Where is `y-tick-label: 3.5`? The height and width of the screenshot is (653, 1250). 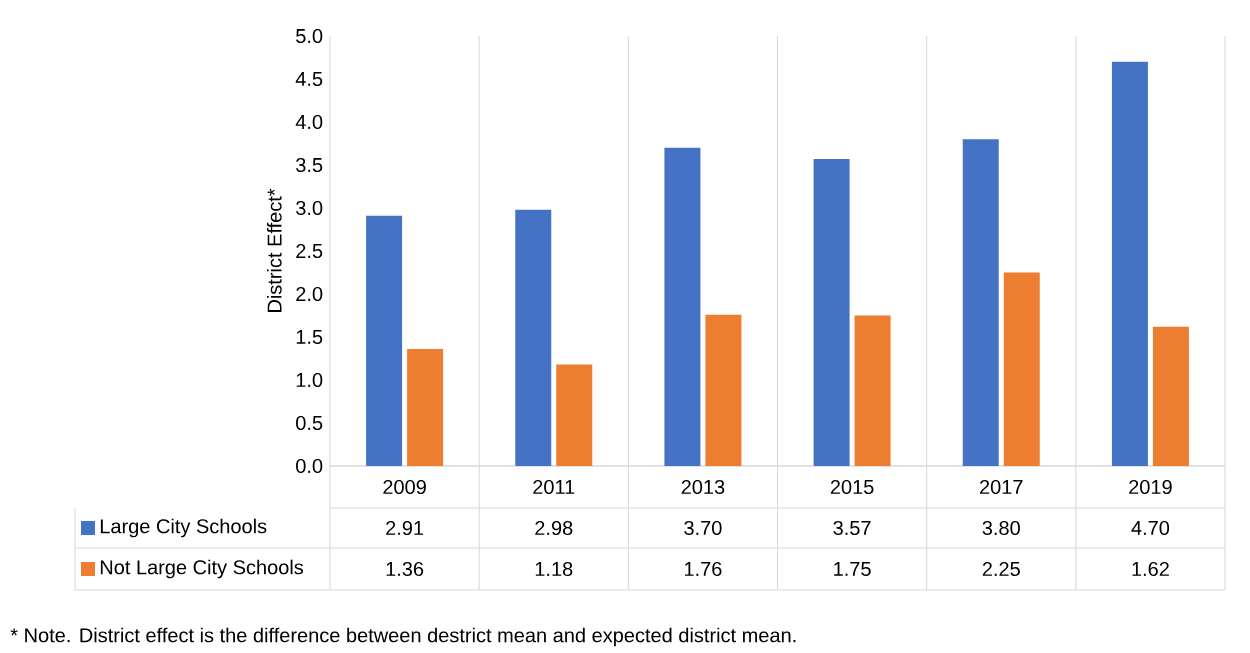 y-tick-label: 3.5 is located at coordinates (309, 165).